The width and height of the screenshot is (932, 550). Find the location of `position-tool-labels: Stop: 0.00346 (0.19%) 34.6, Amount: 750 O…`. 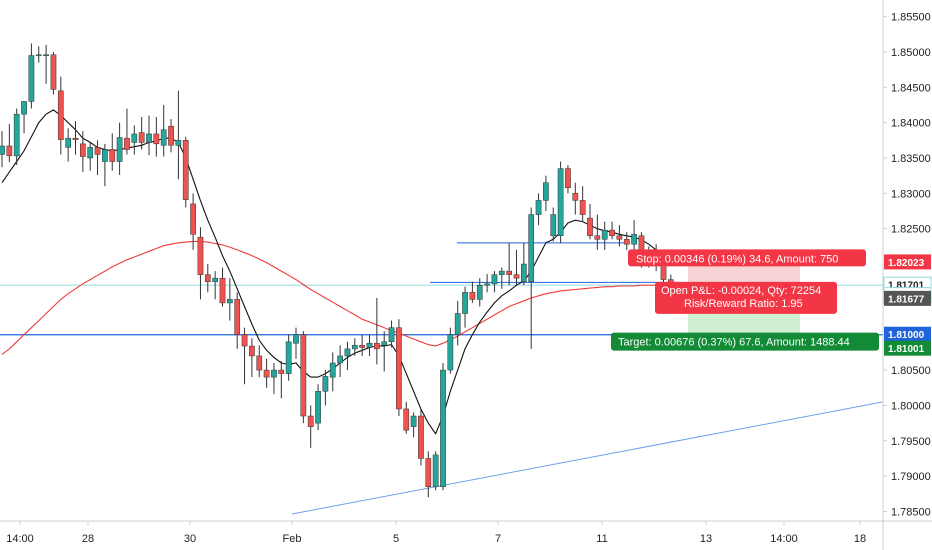

position-tool-labels: Stop: 0.00346 (0.19%) 34.6, Amount: 750 O… is located at coordinates (745, 300).